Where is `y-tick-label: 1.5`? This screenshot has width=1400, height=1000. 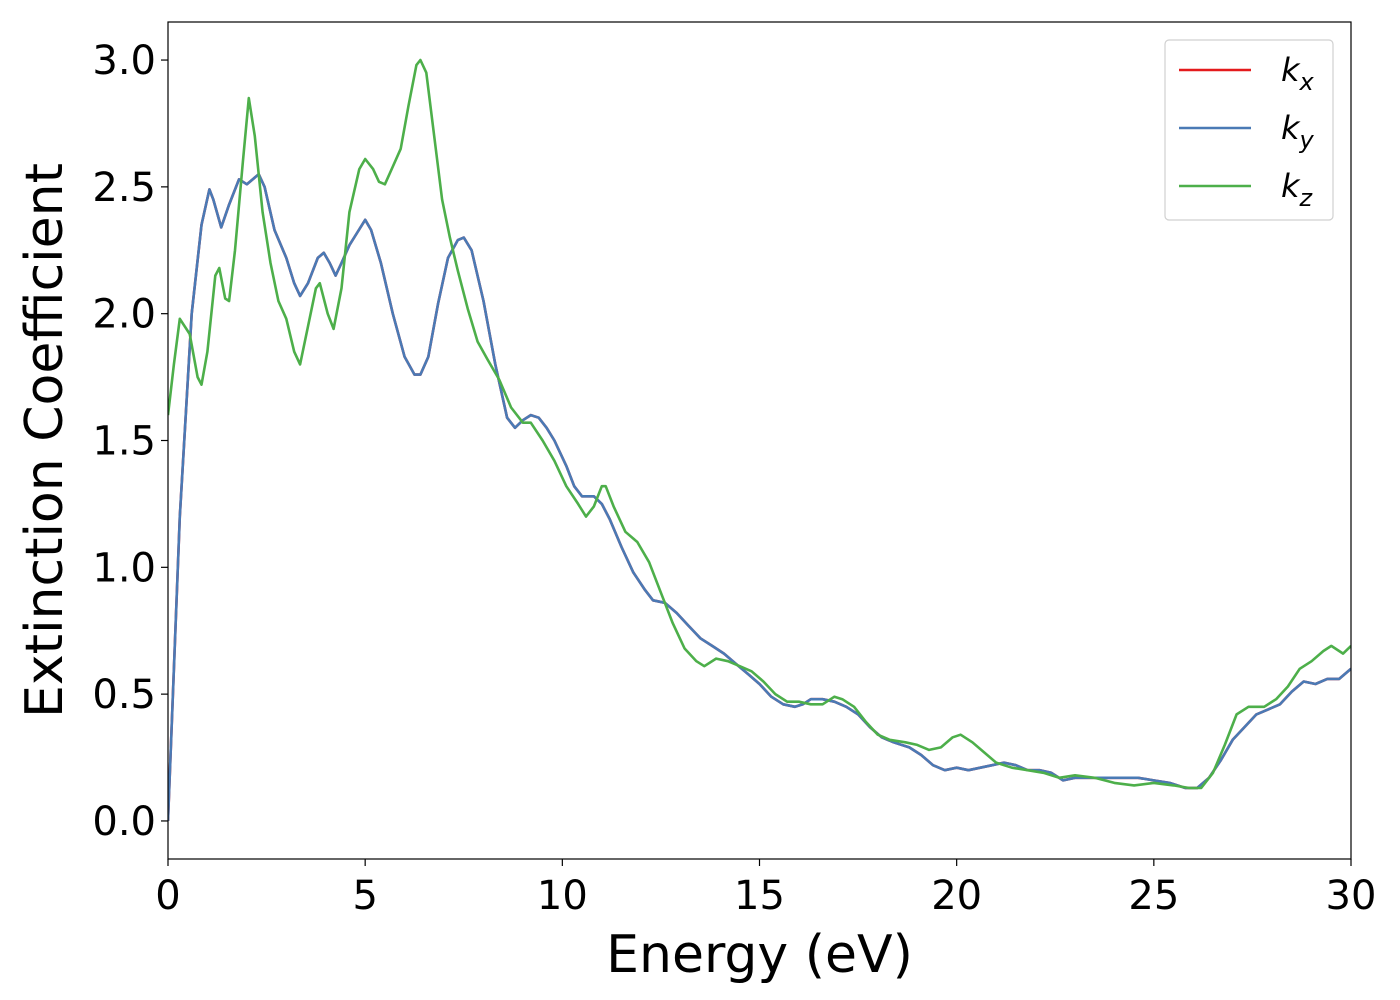
y-tick-label: 1.5 is located at coordinates (124, 442).